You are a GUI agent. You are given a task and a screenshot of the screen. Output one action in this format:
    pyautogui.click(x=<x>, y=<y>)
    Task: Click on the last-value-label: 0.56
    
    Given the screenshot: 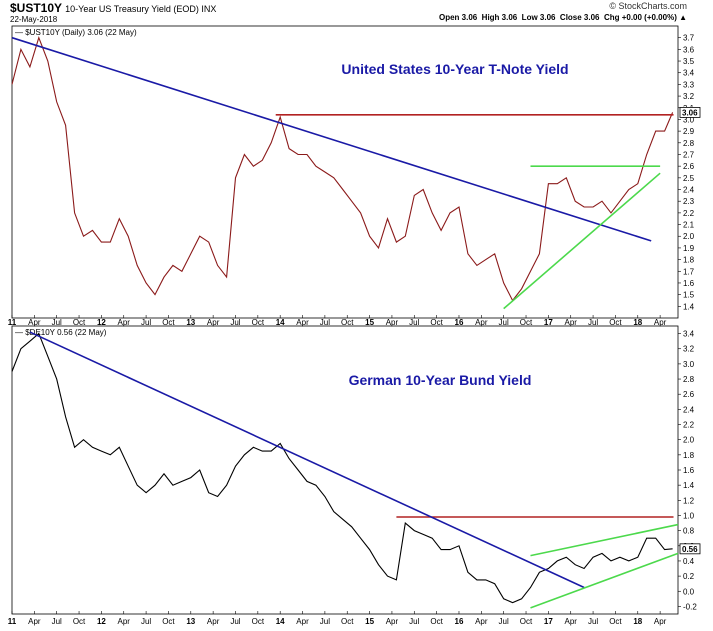 What is the action you would take?
    pyautogui.click(x=690, y=549)
    